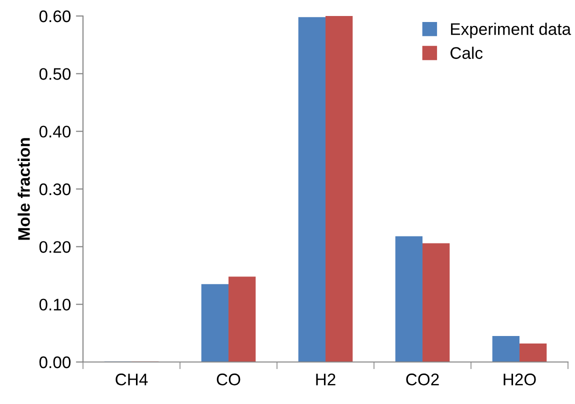 The width and height of the screenshot is (575, 404). What do you see at coordinates (55, 304) in the screenshot?
I see `y-tick-label: 0.10` at bounding box center [55, 304].